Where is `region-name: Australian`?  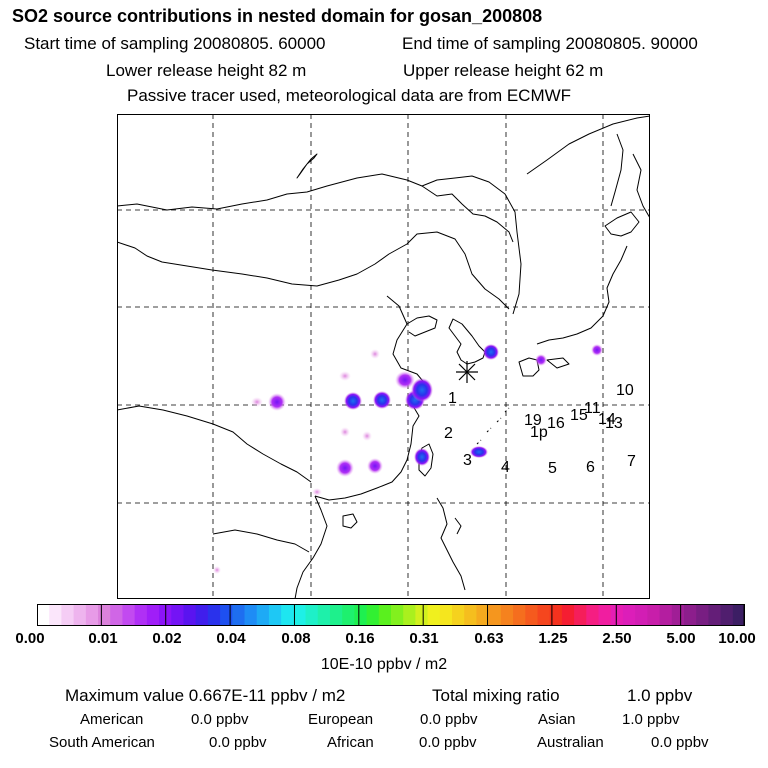
region-name: Australian is located at coordinates (570, 742).